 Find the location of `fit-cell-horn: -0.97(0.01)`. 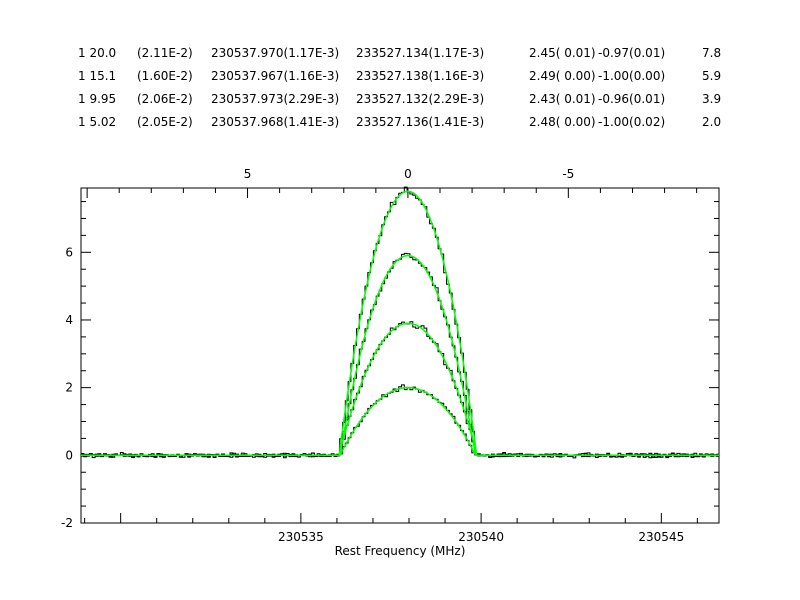

fit-cell-horn: -0.97(0.01) is located at coordinates (632, 53).